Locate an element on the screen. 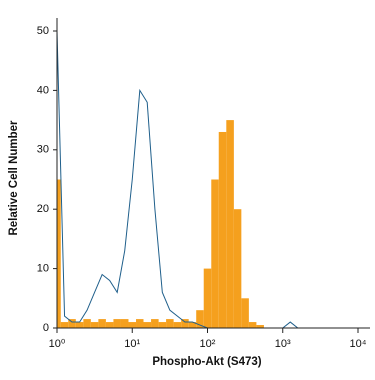  y-tick-label: 30 is located at coordinates (43, 150).